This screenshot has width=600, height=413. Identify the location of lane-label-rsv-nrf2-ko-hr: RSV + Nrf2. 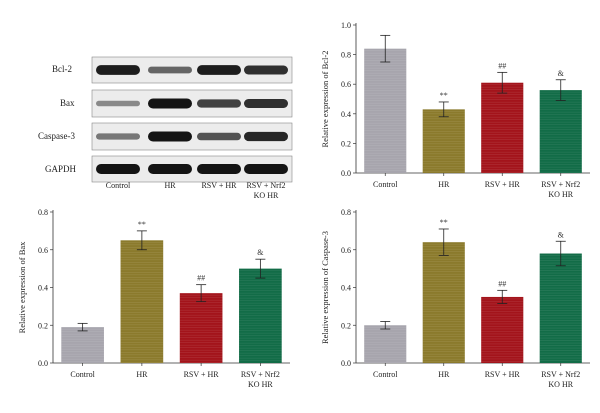
(265, 185).